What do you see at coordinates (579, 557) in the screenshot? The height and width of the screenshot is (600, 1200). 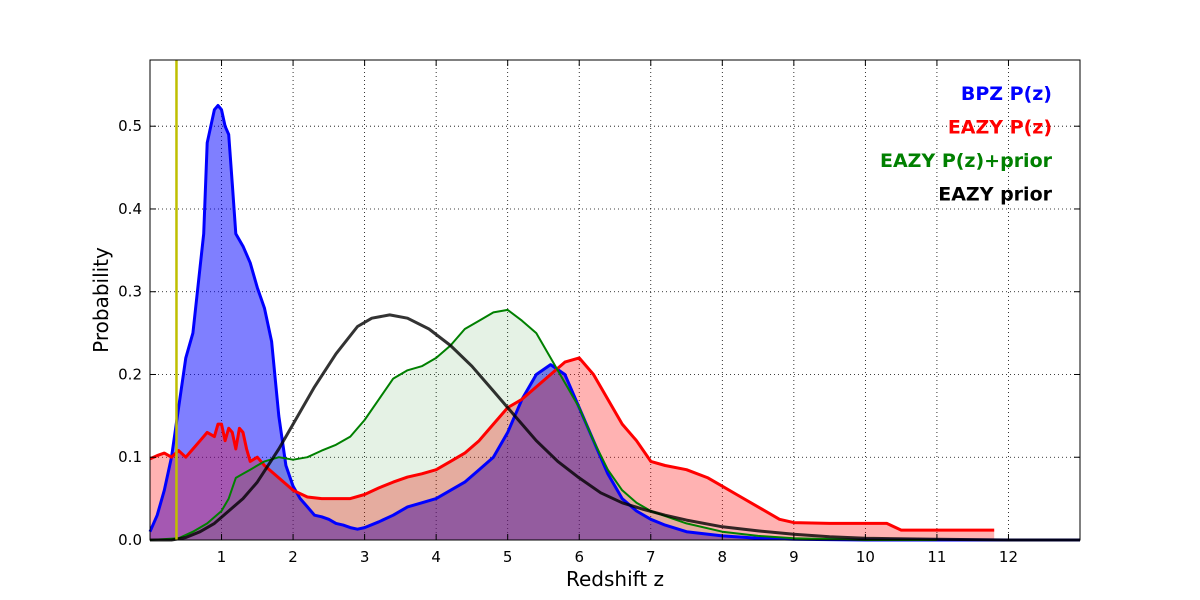 I see `x-tick-label: 6` at bounding box center [579, 557].